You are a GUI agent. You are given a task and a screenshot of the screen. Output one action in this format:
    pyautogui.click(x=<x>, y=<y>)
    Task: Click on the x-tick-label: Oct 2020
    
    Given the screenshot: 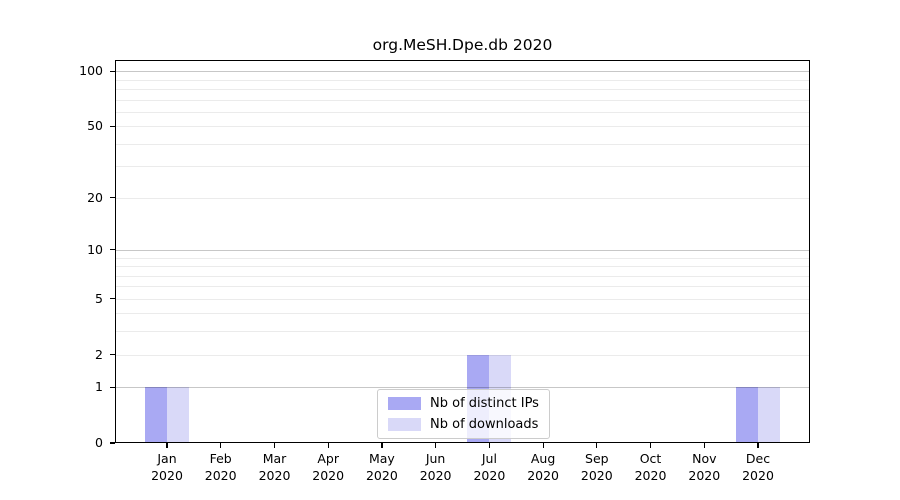 What is the action you would take?
    pyautogui.click(x=651, y=468)
    